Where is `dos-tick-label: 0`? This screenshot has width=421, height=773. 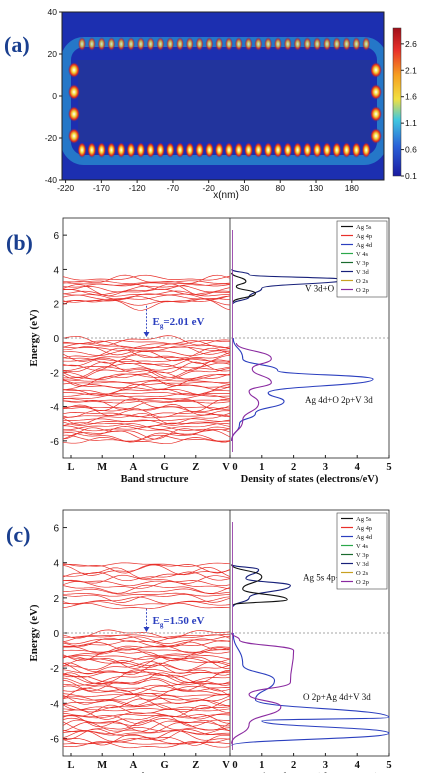 dos-tick-label: 0 is located at coordinates (234, 765).